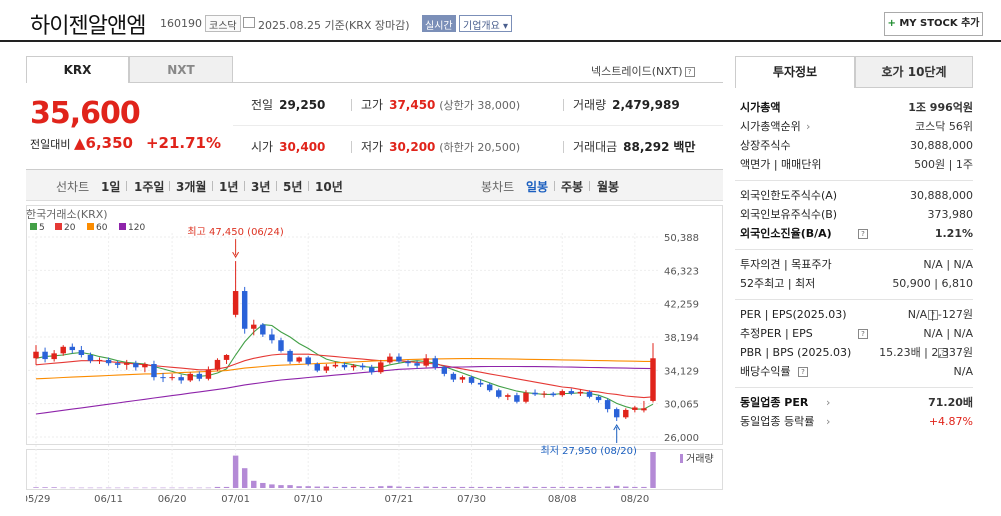 This screenshot has height=516, width=1001. I want to click on candle-monthly: 월봉, so click(608, 187).